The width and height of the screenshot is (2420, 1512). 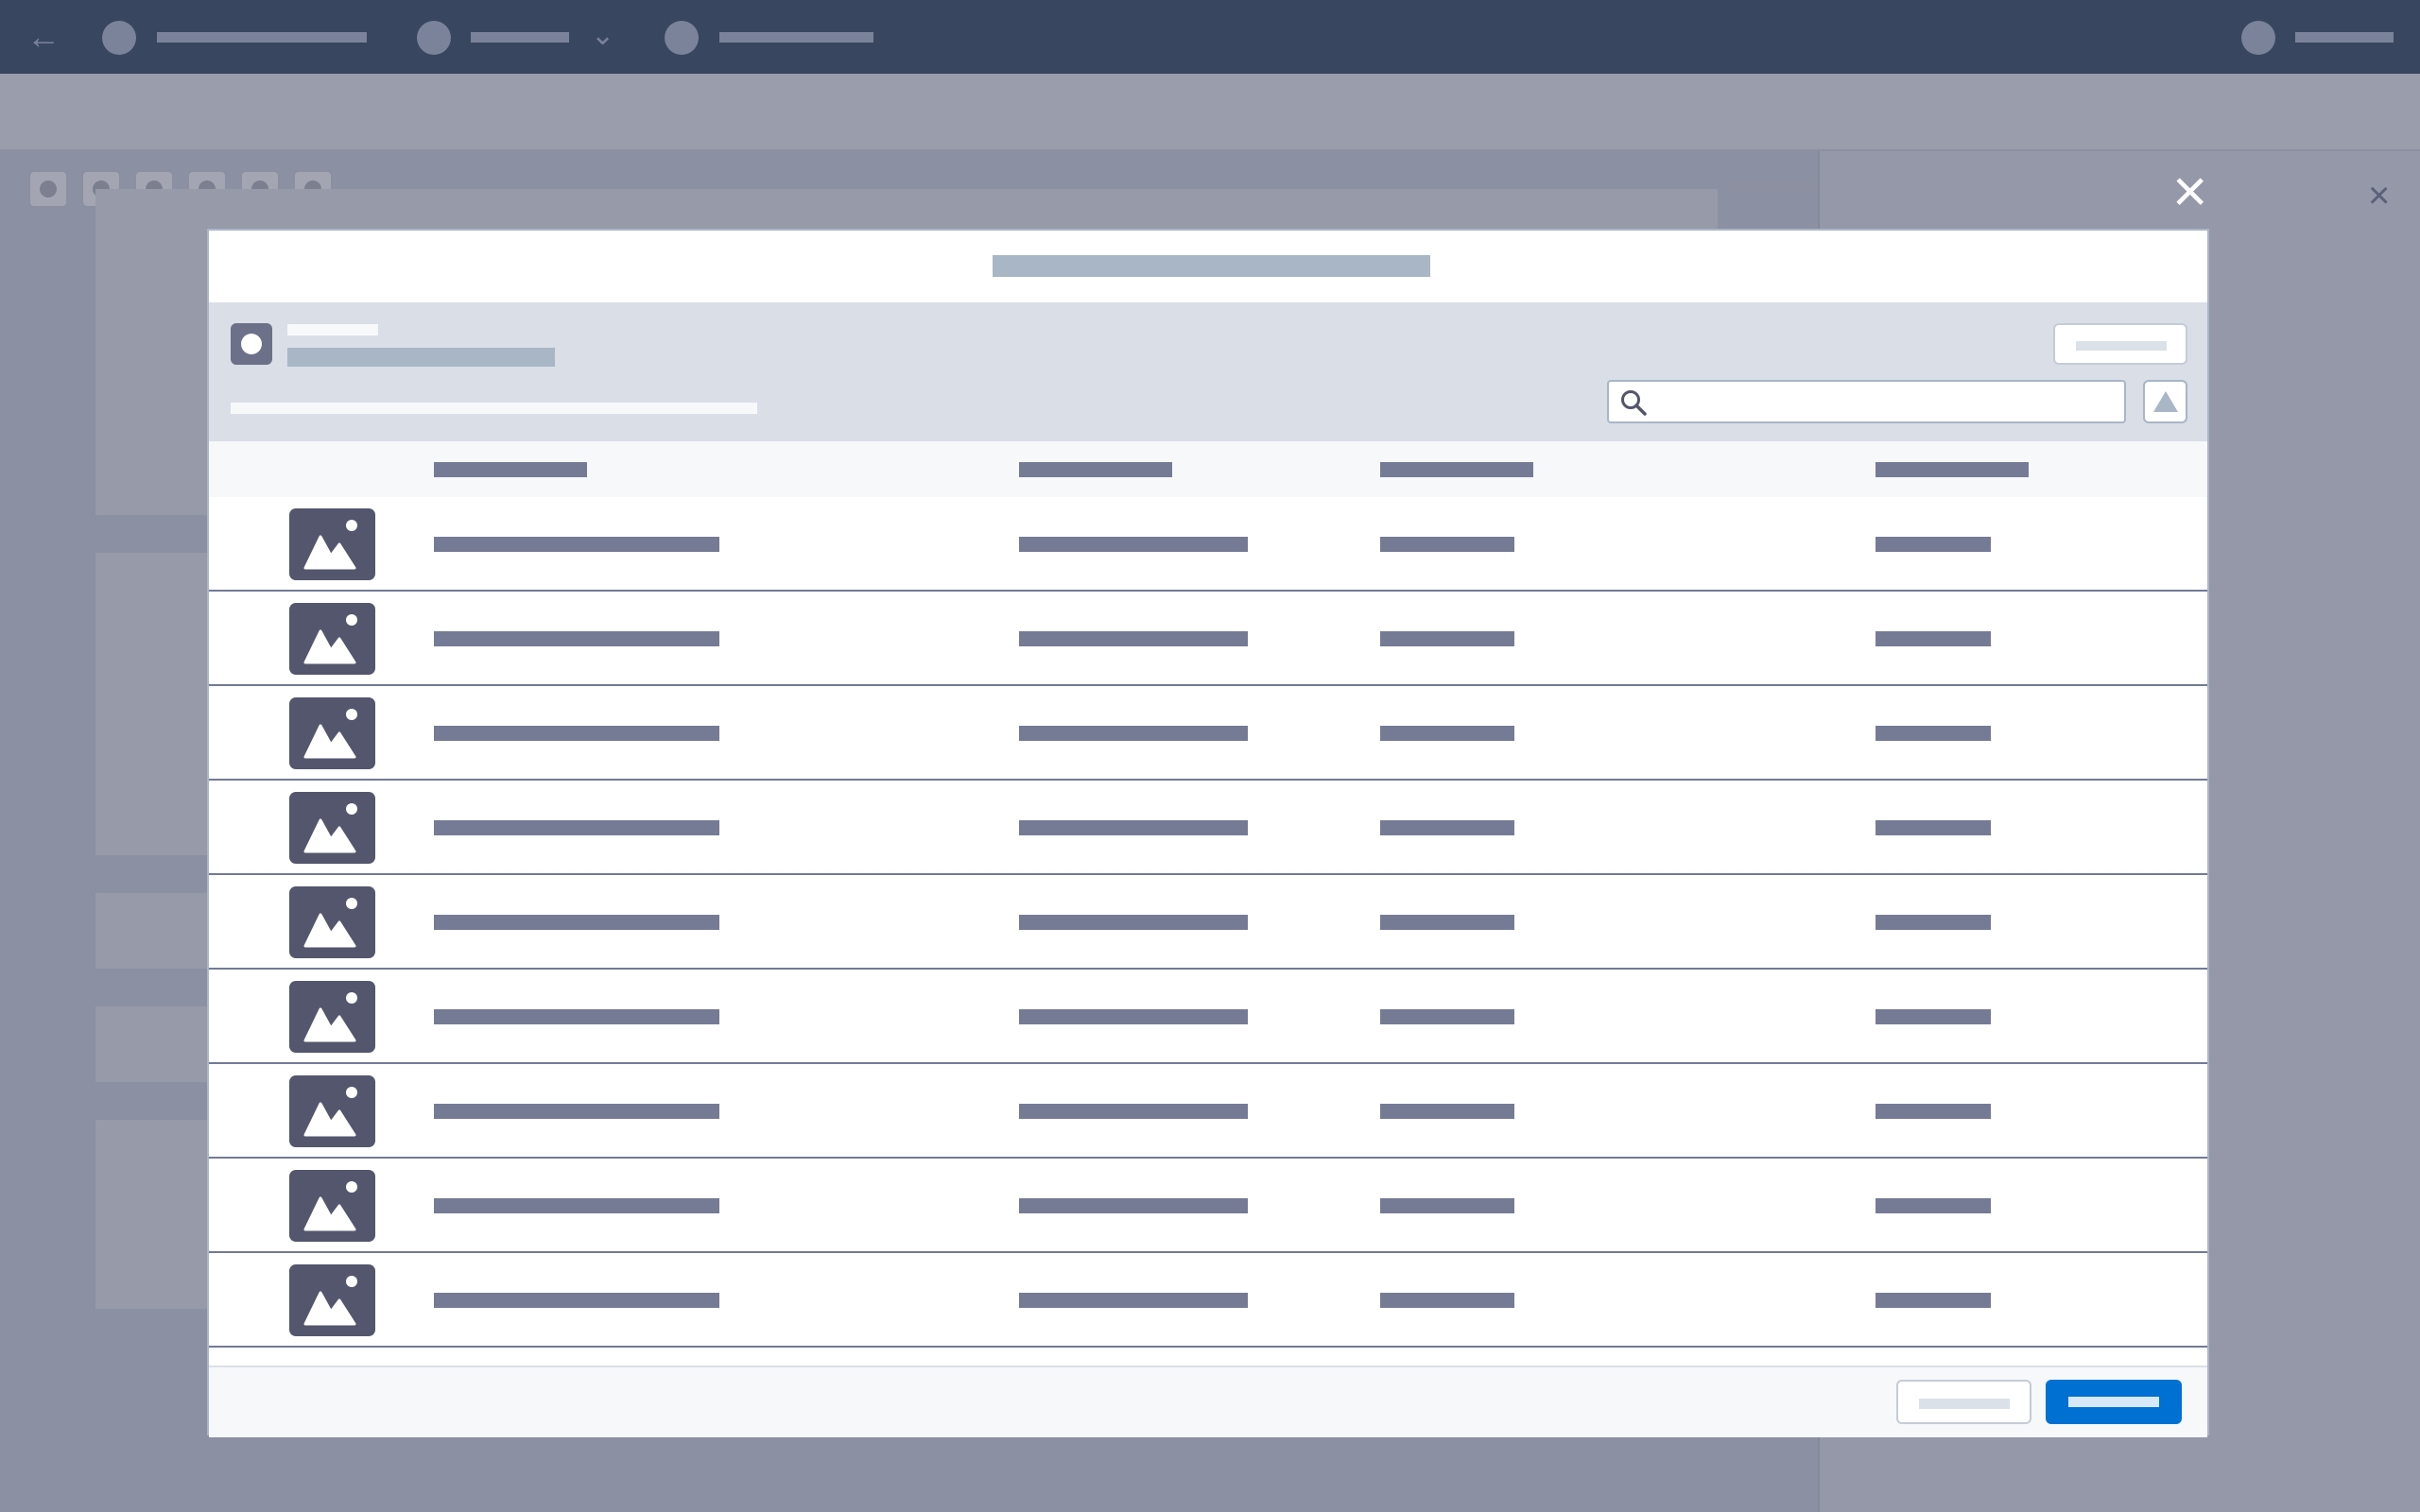 What do you see at coordinates (48, 189) in the screenshot?
I see `tool-button` at bounding box center [48, 189].